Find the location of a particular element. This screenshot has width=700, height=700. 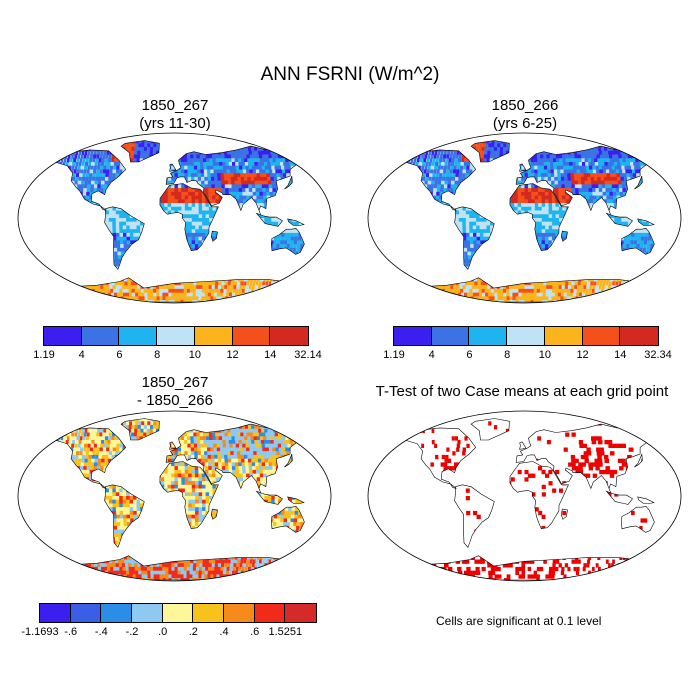

panel2-title: 1850_266 (yrs 6-25) is located at coordinates (525, 115).